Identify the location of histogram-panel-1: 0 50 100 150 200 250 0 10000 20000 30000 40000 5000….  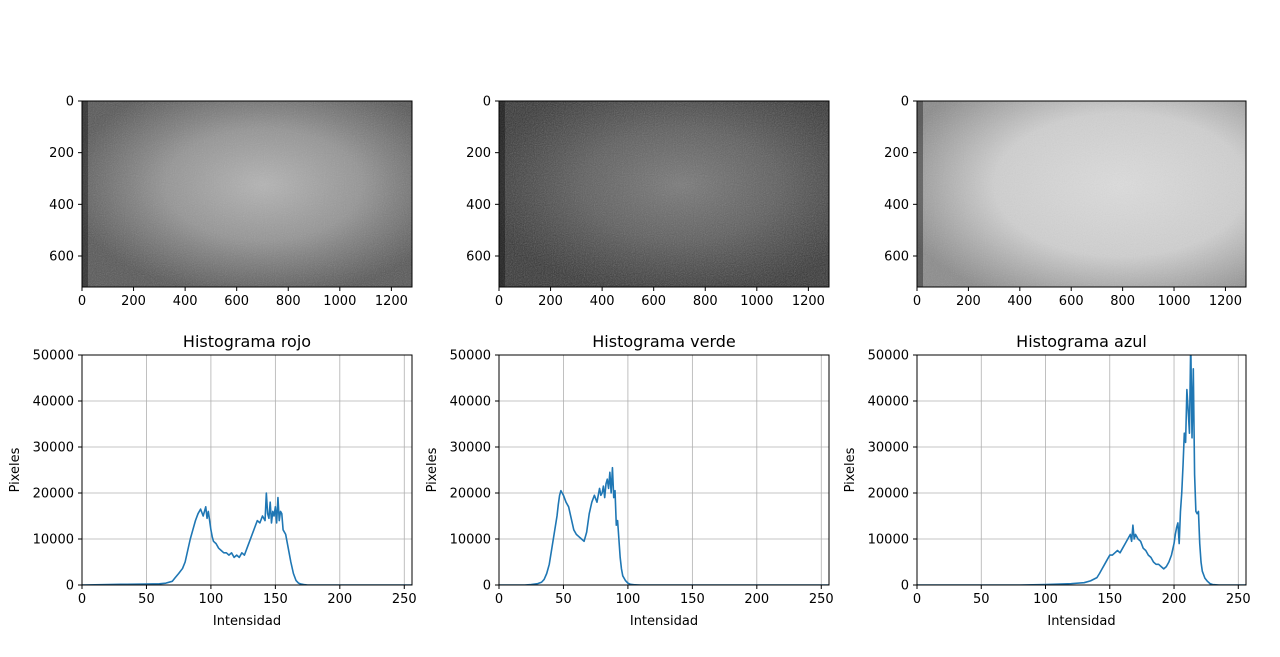
(629, 480).